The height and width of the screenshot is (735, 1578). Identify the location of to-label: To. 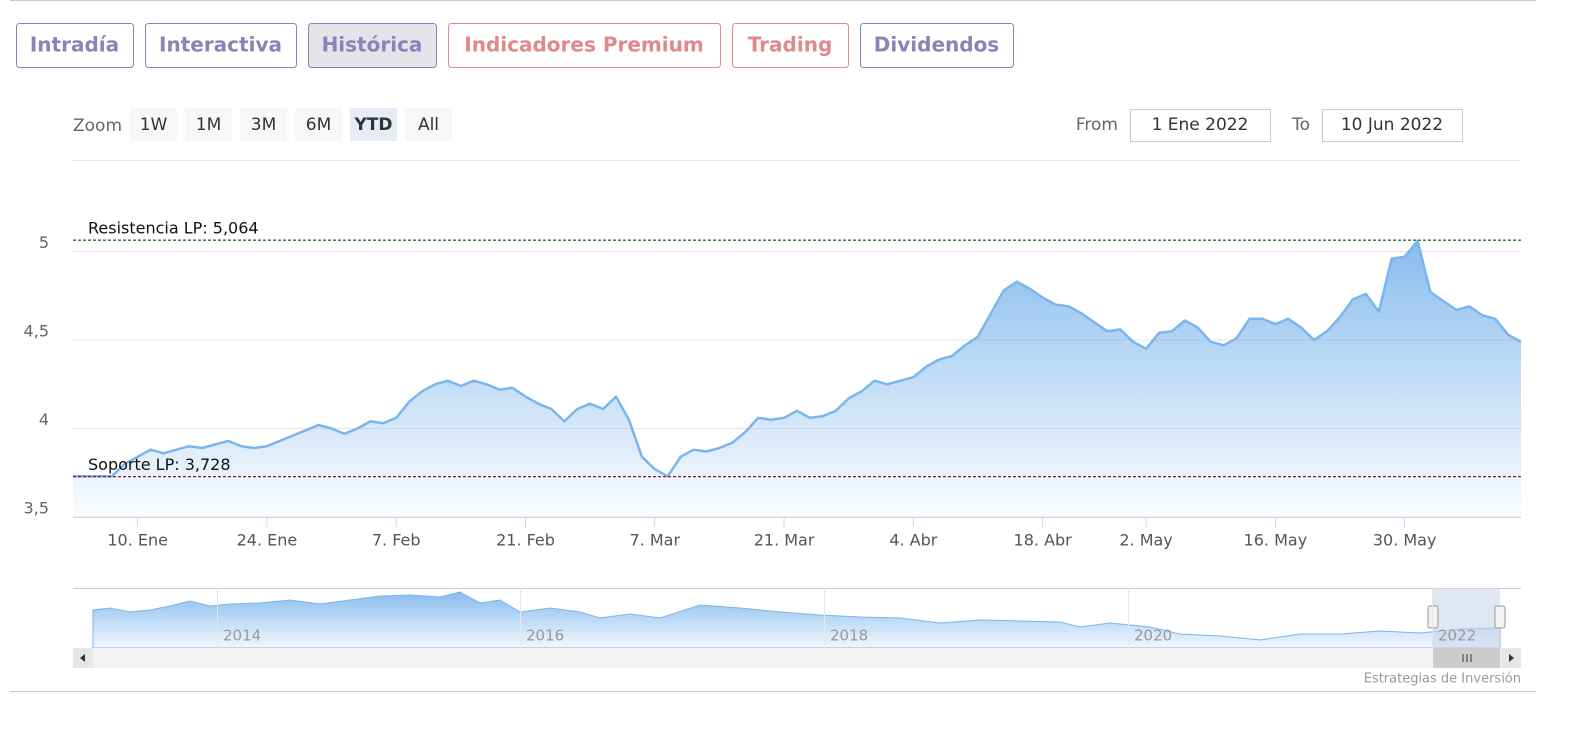
(1300, 125).